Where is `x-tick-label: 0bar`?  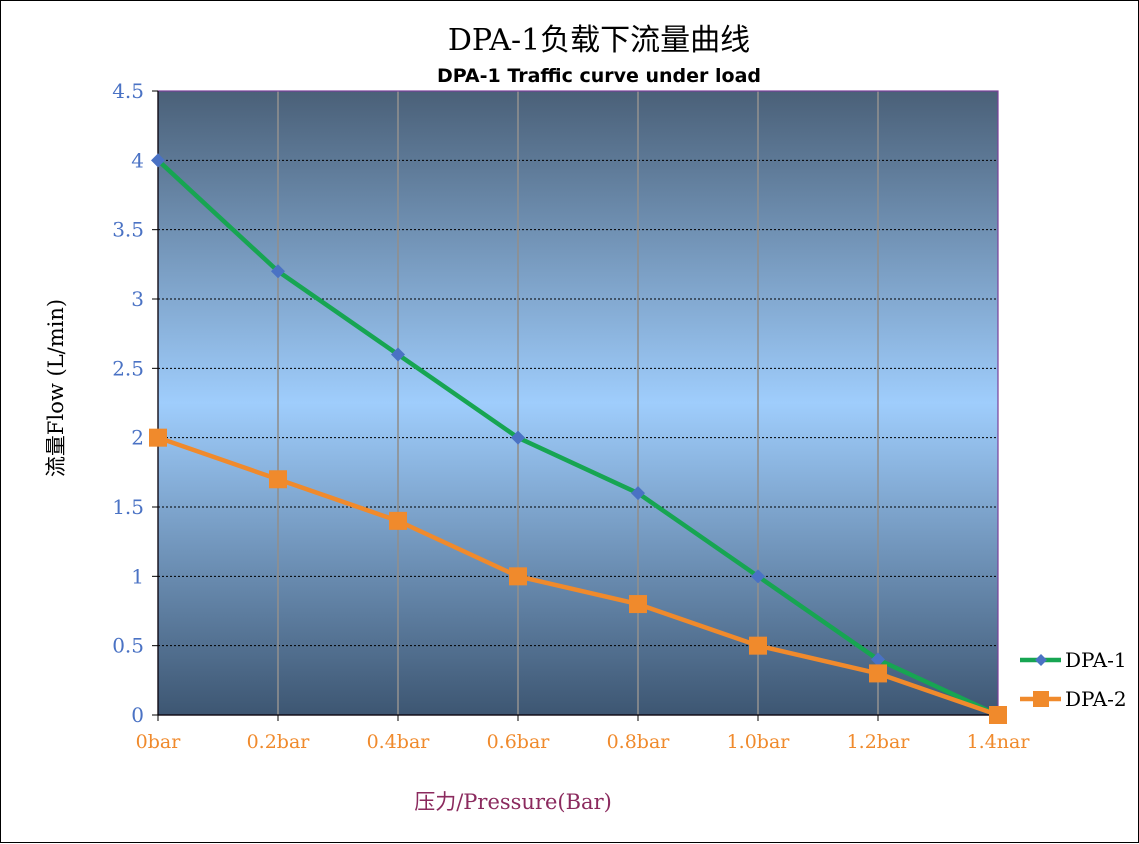 x-tick-label: 0bar is located at coordinates (159, 742).